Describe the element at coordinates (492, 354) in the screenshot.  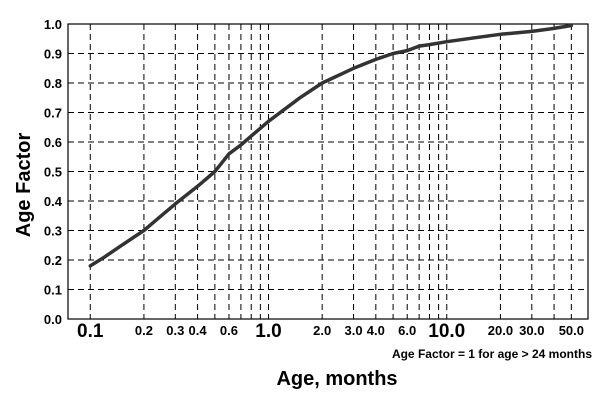
I see `age-factor-note: Age Factor = 1 for age > 24 months` at that location.